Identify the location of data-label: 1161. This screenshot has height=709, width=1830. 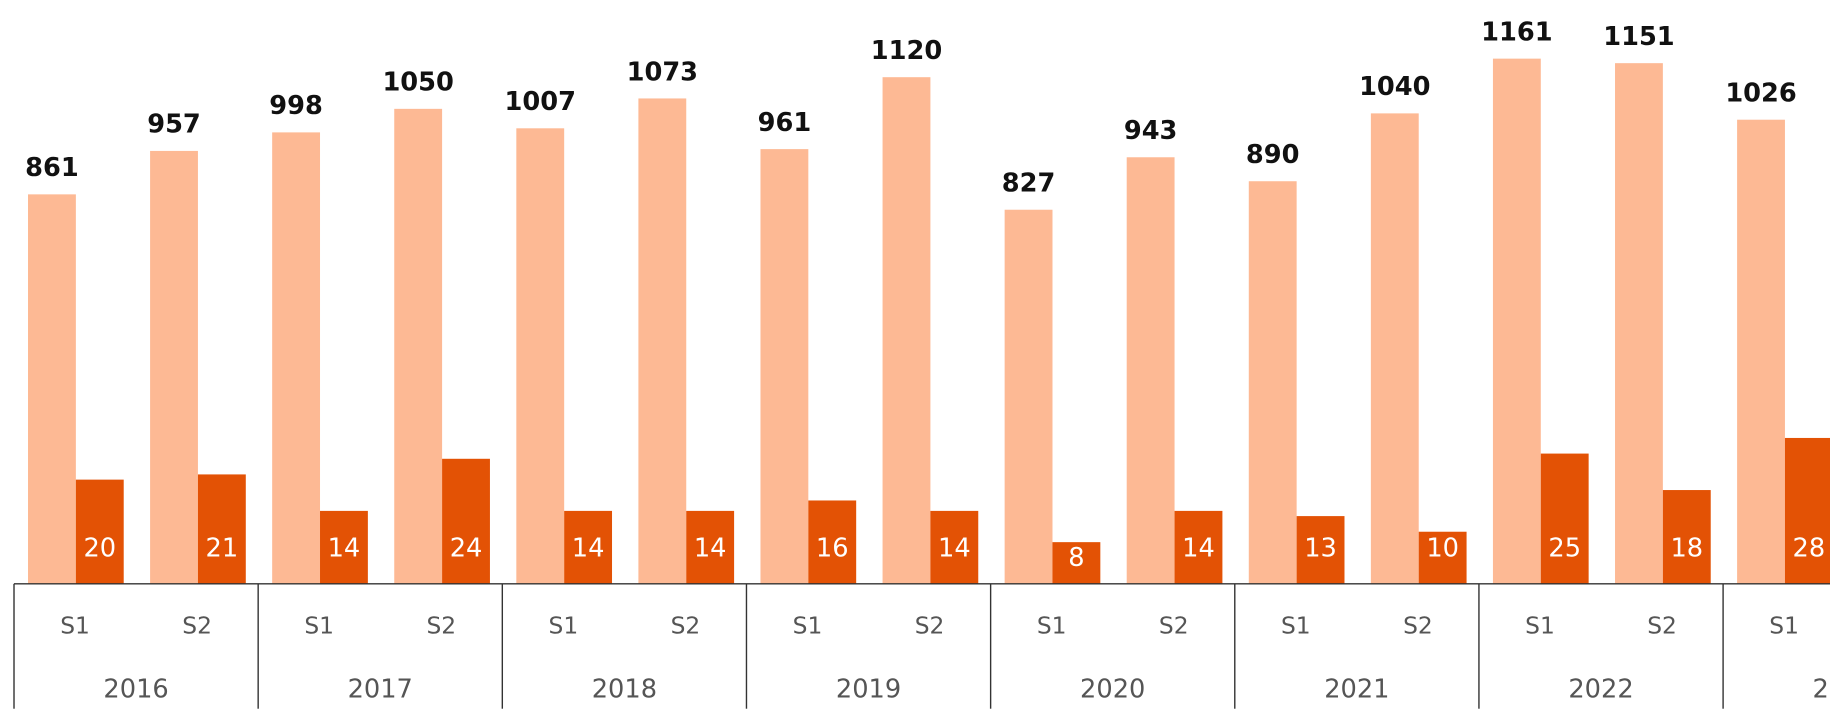
(1516, 32).